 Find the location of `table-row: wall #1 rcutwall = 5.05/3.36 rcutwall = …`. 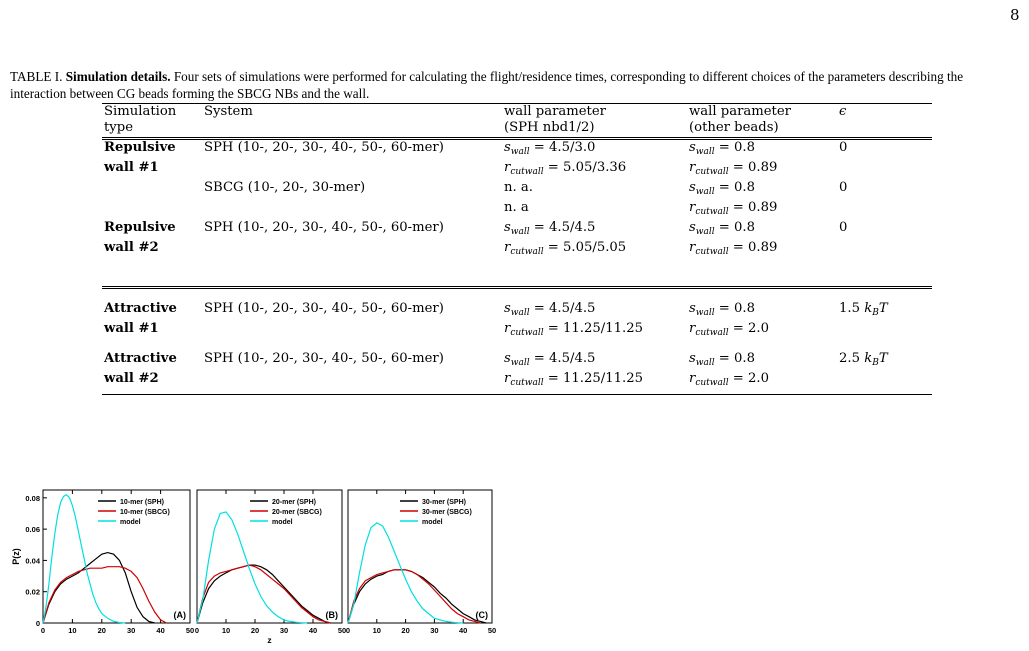

table-row: wall #1 rcutwall = 5.05/3.36 rcutwall = … is located at coordinates (517, 170).